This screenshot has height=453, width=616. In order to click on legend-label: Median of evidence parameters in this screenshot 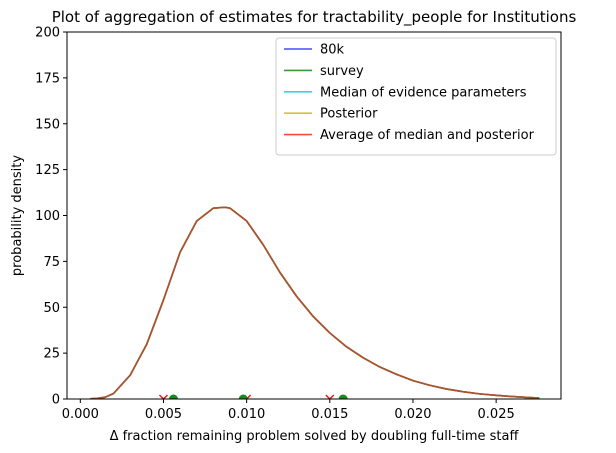, I will do `click(423, 92)`.